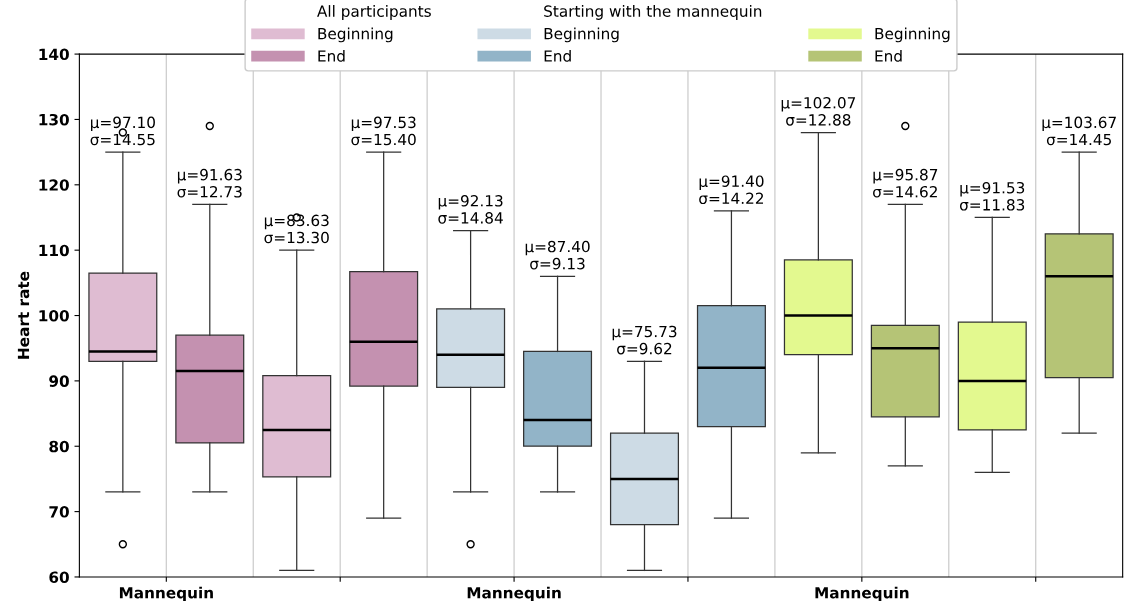 The height and width of the screenshot is (601, 1134). I want to click on y-tick-label: 140, so click(54, 54).